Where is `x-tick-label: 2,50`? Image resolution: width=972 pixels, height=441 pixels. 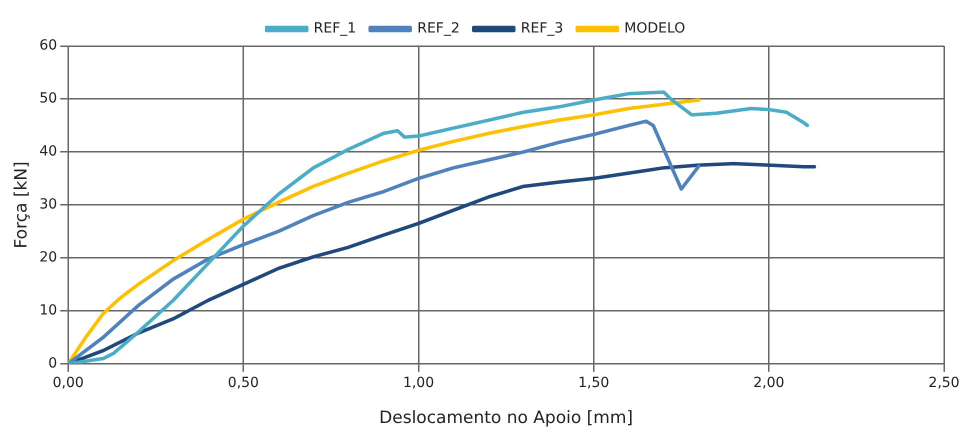
x-tick-label: 2,50 is located at coordinates (944, 382).